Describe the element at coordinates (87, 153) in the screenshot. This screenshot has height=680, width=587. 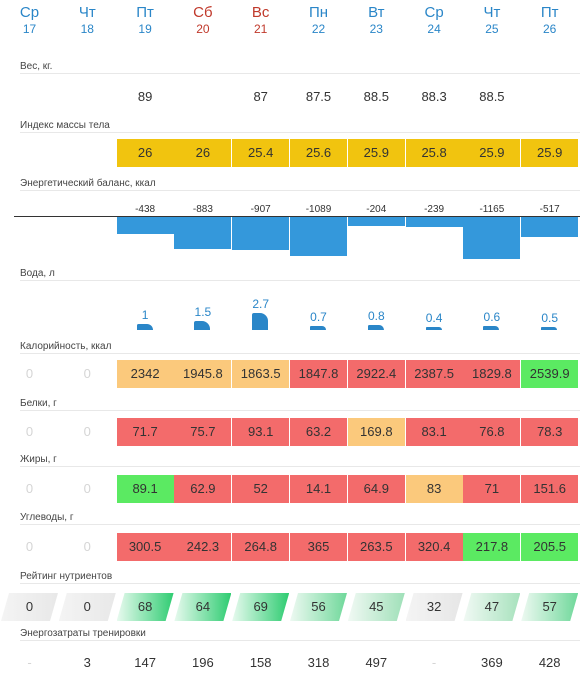
I see `bmi-cell` at that location.